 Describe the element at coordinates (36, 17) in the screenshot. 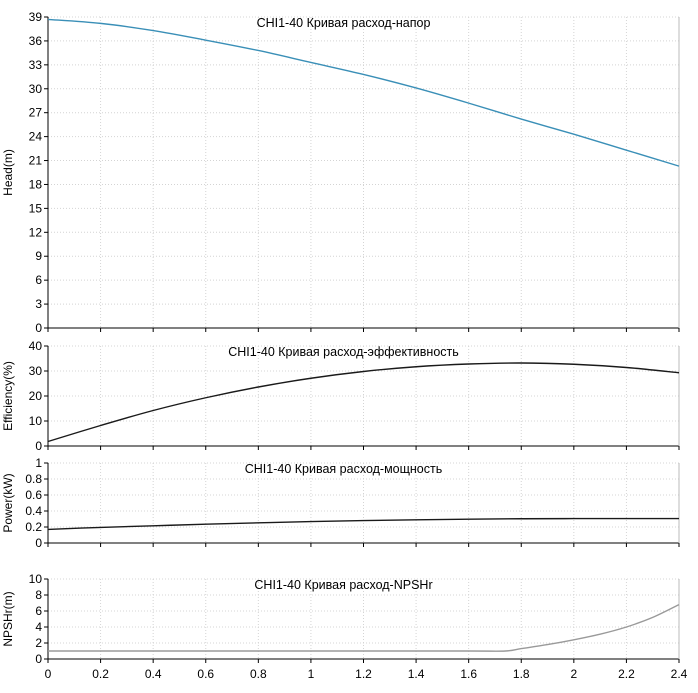

I see `y-tick-label: 39` at that location.